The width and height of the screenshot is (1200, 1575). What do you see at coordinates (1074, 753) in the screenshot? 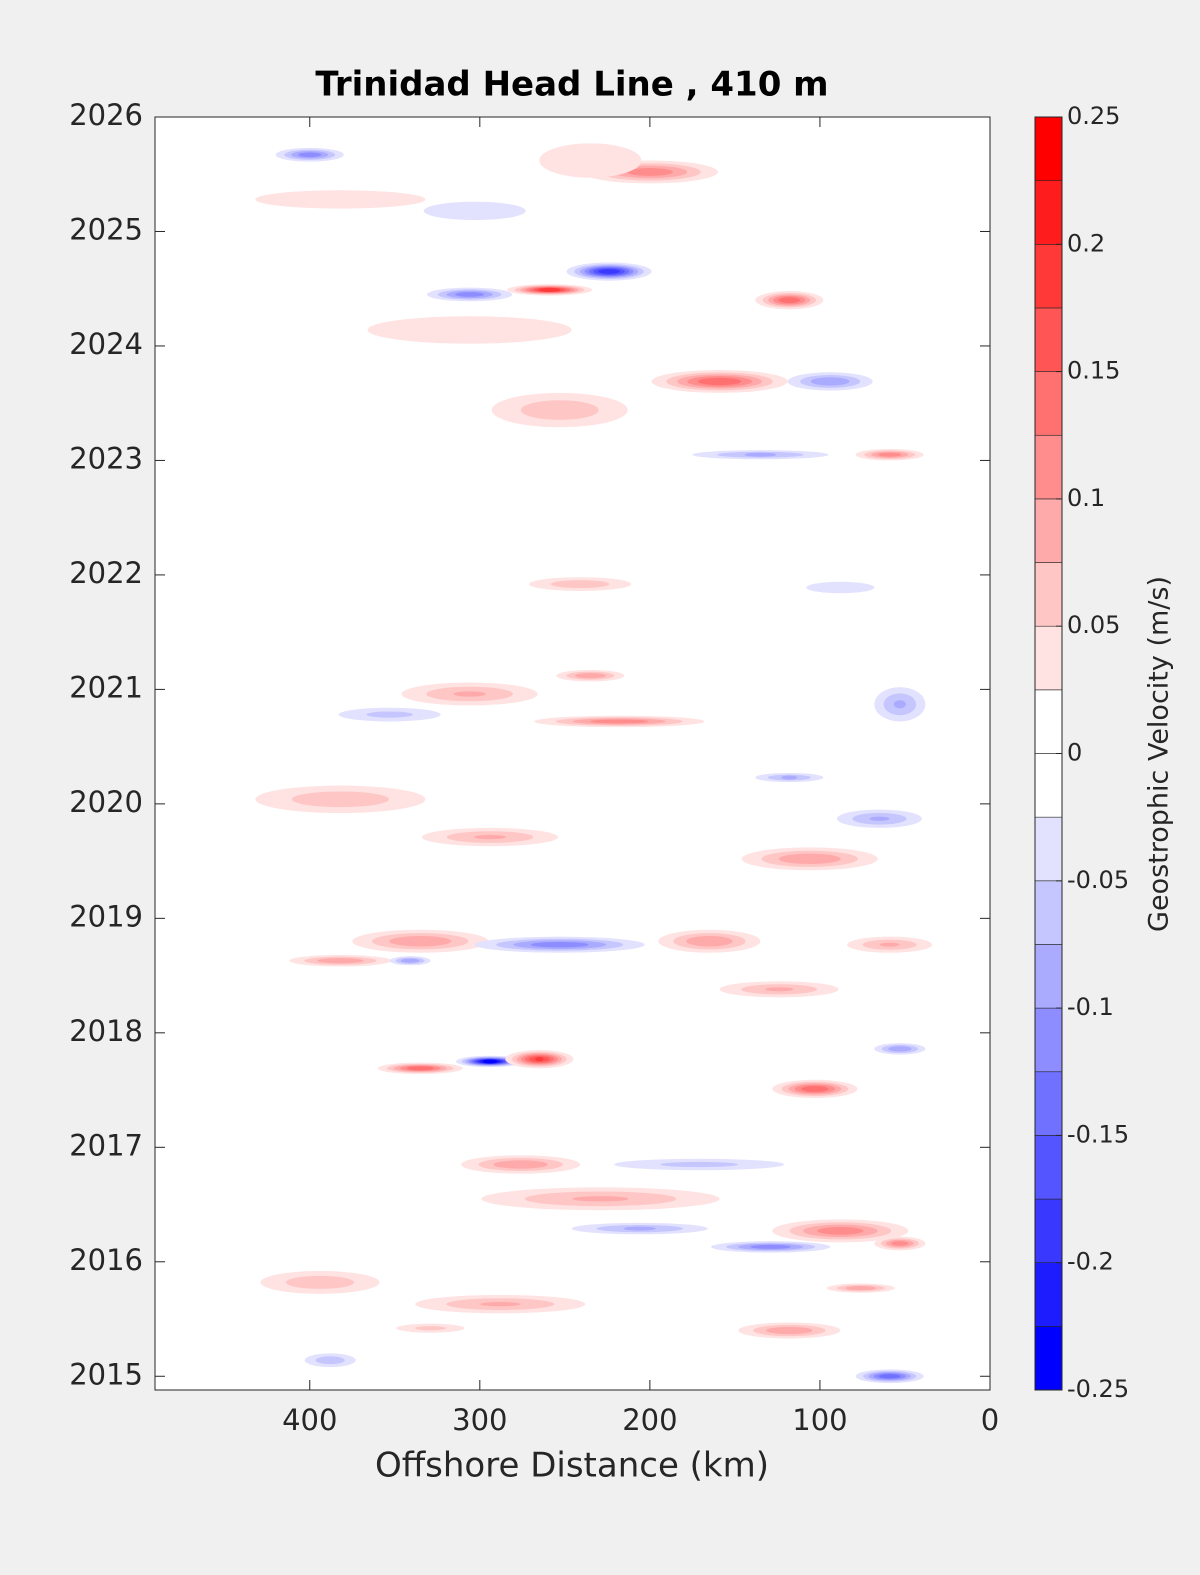
I see `colorbar-tick-label: 0` at bounding box center [1074, 753].